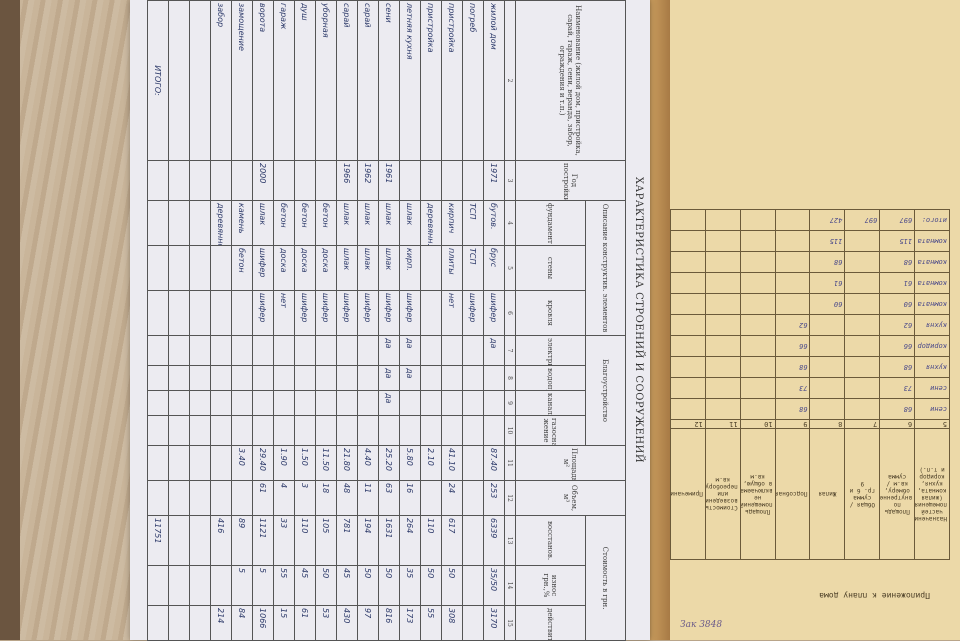  I want to click on right-column-number: 8, so click(827, 424).